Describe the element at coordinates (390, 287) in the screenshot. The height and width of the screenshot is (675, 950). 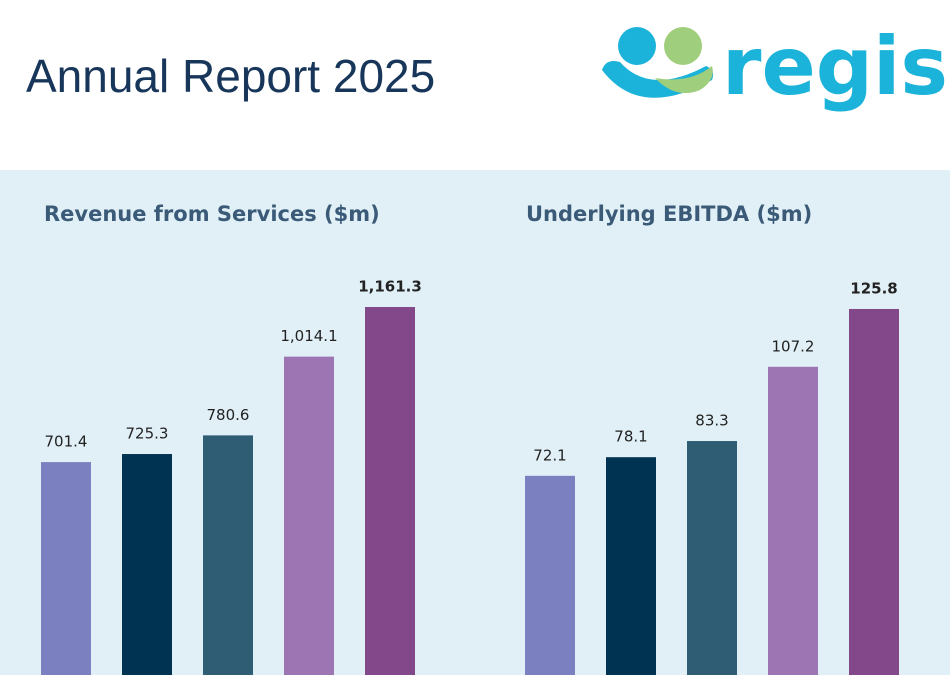
I see `value-label: 1,161.3` at that location.